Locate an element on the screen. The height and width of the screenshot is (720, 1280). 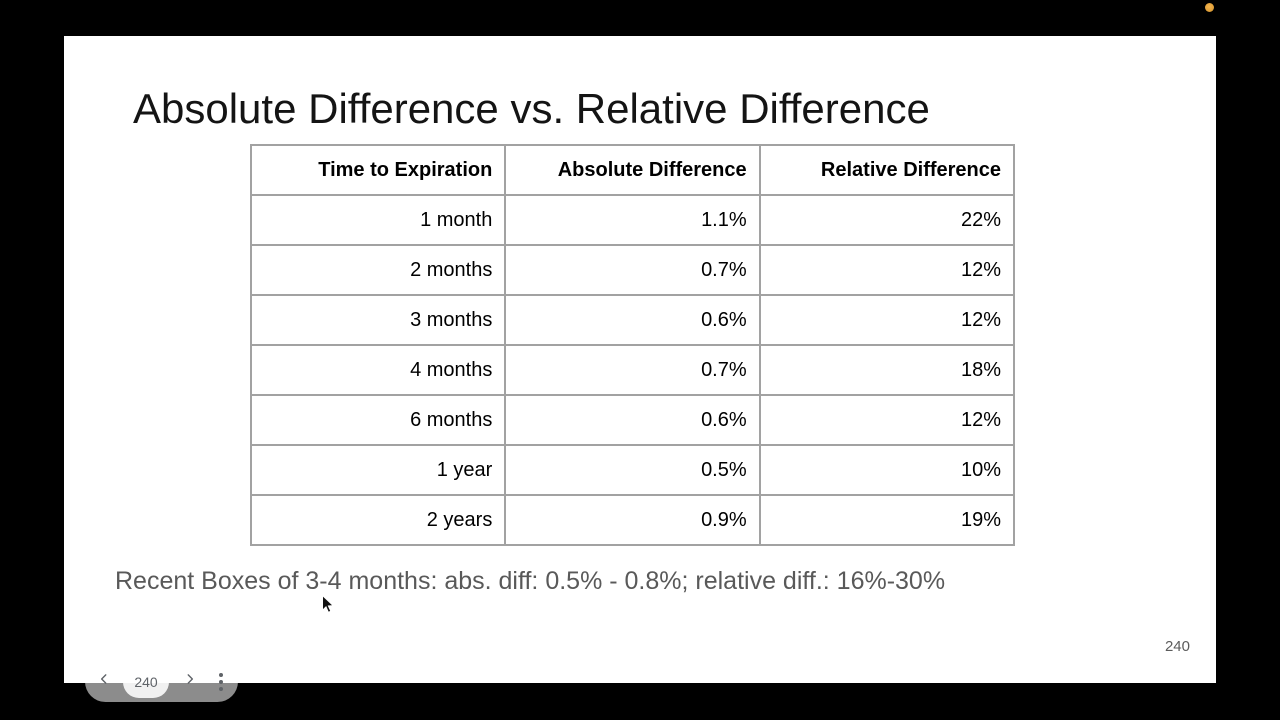
recording-indicator-dot is located at coordinates (1209, 7).